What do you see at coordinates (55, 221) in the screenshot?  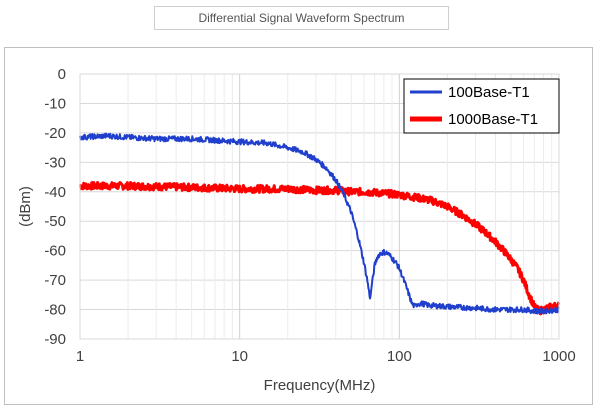 I see `y-tick-label: -50` at bounding box center [55, 221].